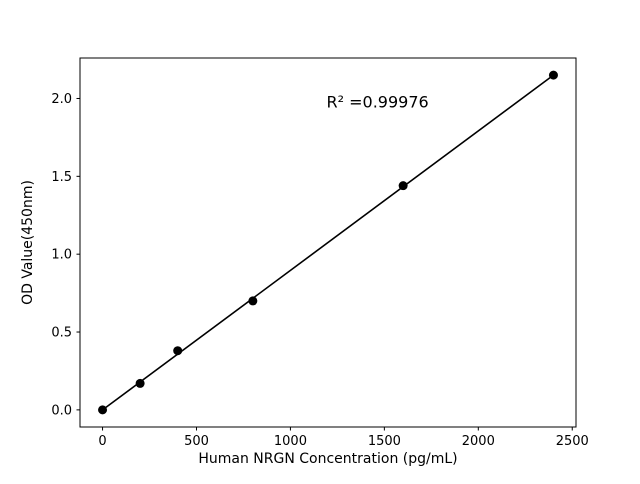 The height and width of the screenshot is (484, 640). I want to click on x-axis-label: Human NRGN Concentration (pg/mL), so click(327, 459).